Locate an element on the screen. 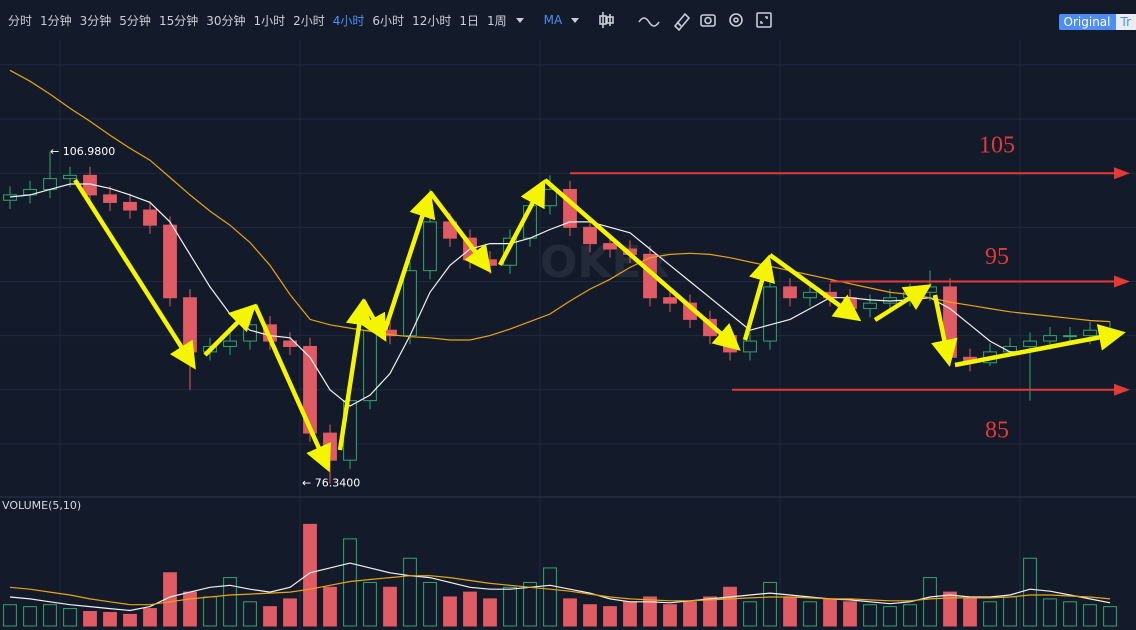 The height and width of the screenshot is (630, 1136). volume-moving-average is located at coordinates (560, 590).